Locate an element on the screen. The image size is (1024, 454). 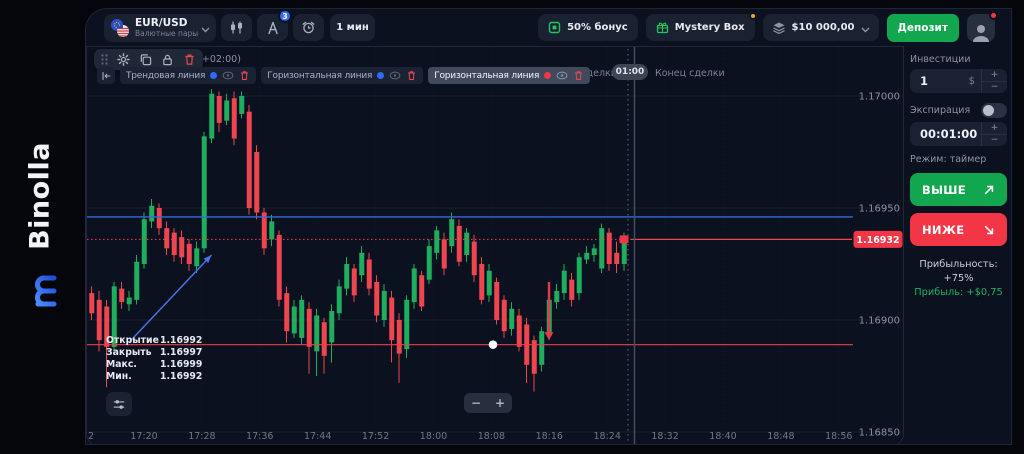
decrease-investment-button: − is located at coordinates (994, 87).